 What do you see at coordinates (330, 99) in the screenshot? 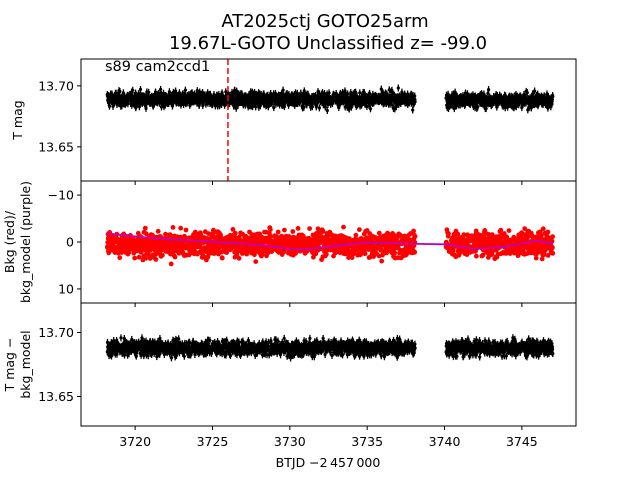
I see `flux-panel-marks` at bounding box center [330, 99].